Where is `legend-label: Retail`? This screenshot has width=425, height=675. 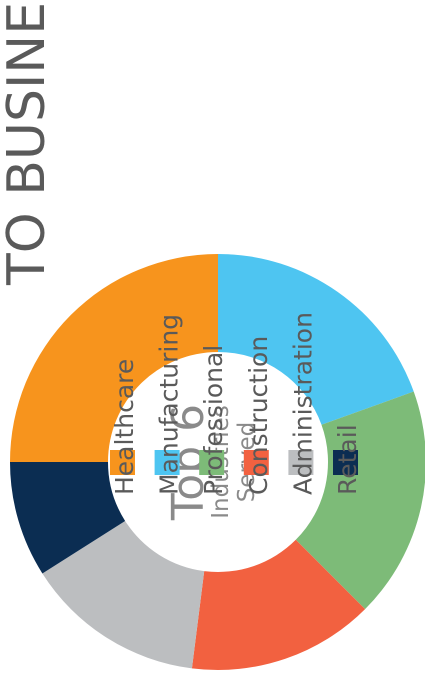
legend-label: Retail is located at coordinates (347, 459).